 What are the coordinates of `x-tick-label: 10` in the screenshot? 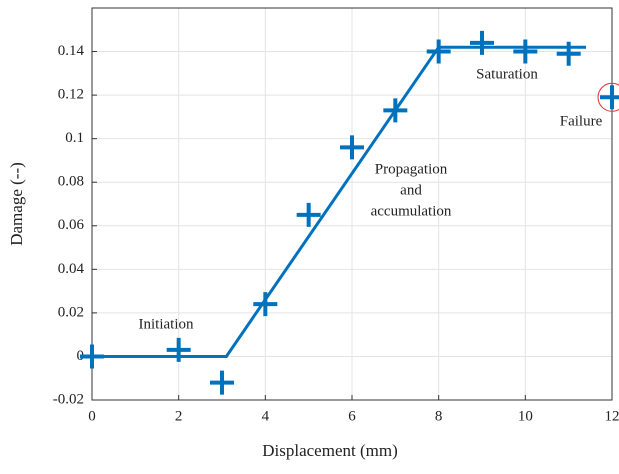 It's located at (525, 416).